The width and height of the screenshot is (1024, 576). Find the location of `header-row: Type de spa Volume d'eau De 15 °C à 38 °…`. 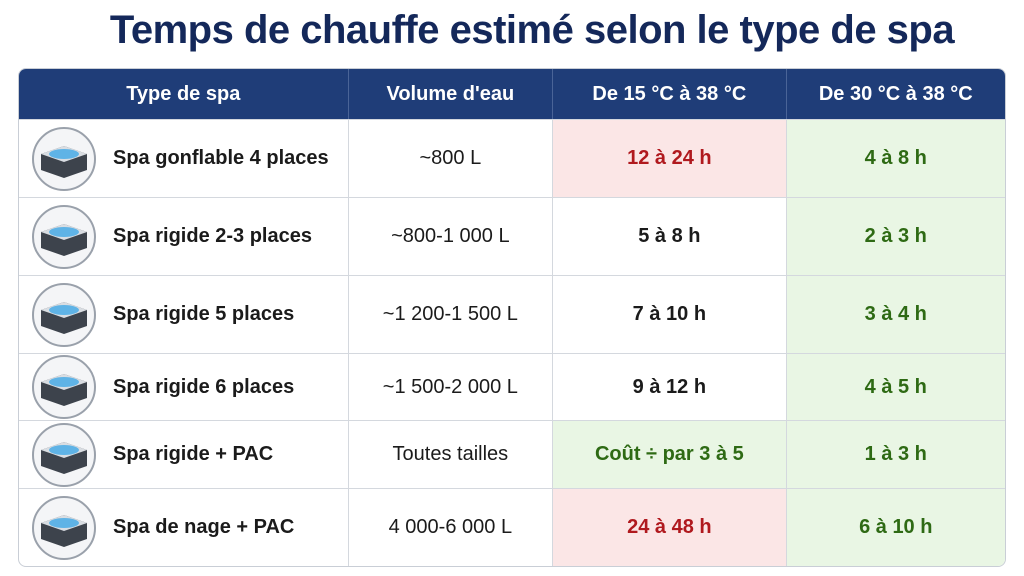

header-row: Type de spa Volume d'eau De 15 °C à 38 °… is located at coordinates (512, 94).